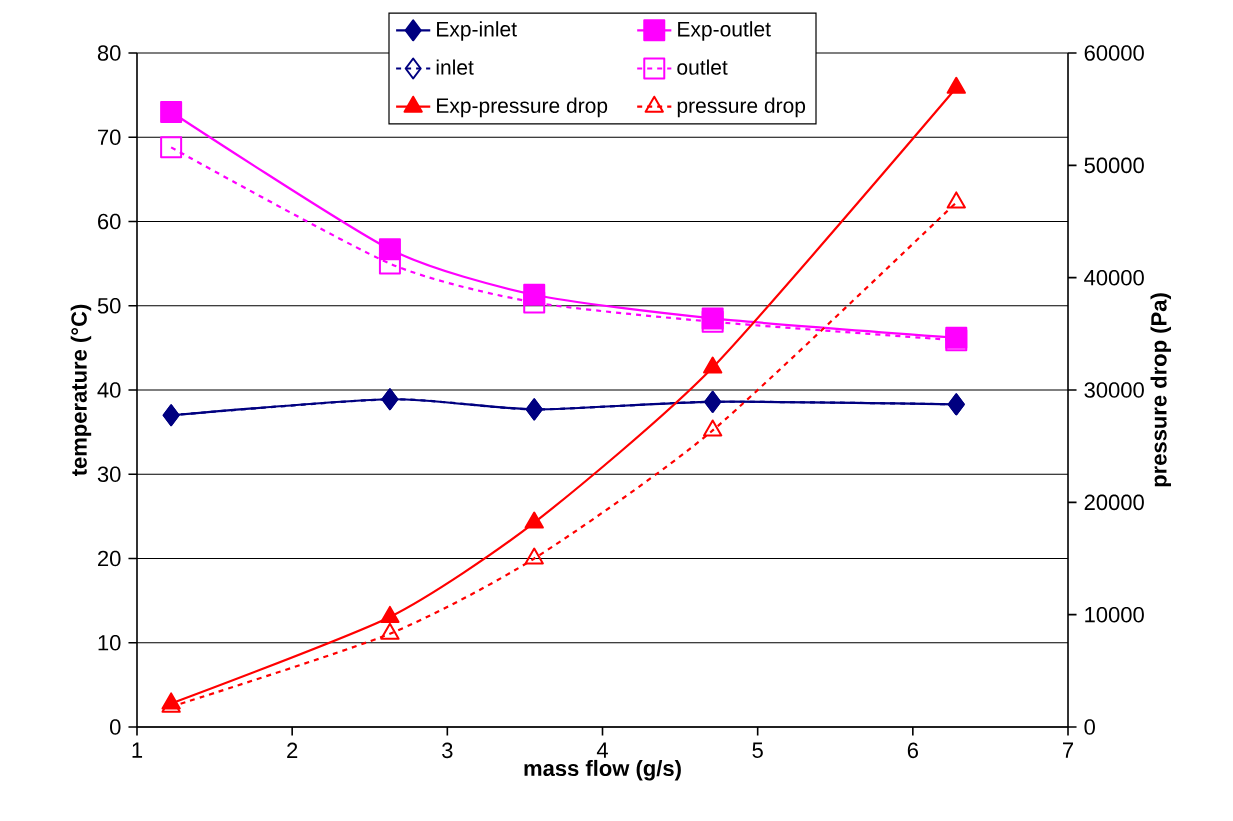 The image size is (1233, 821). Describe the element at coordinates (741, 107) in the screenshot. I see `legend-label: pressure drop` at that location.